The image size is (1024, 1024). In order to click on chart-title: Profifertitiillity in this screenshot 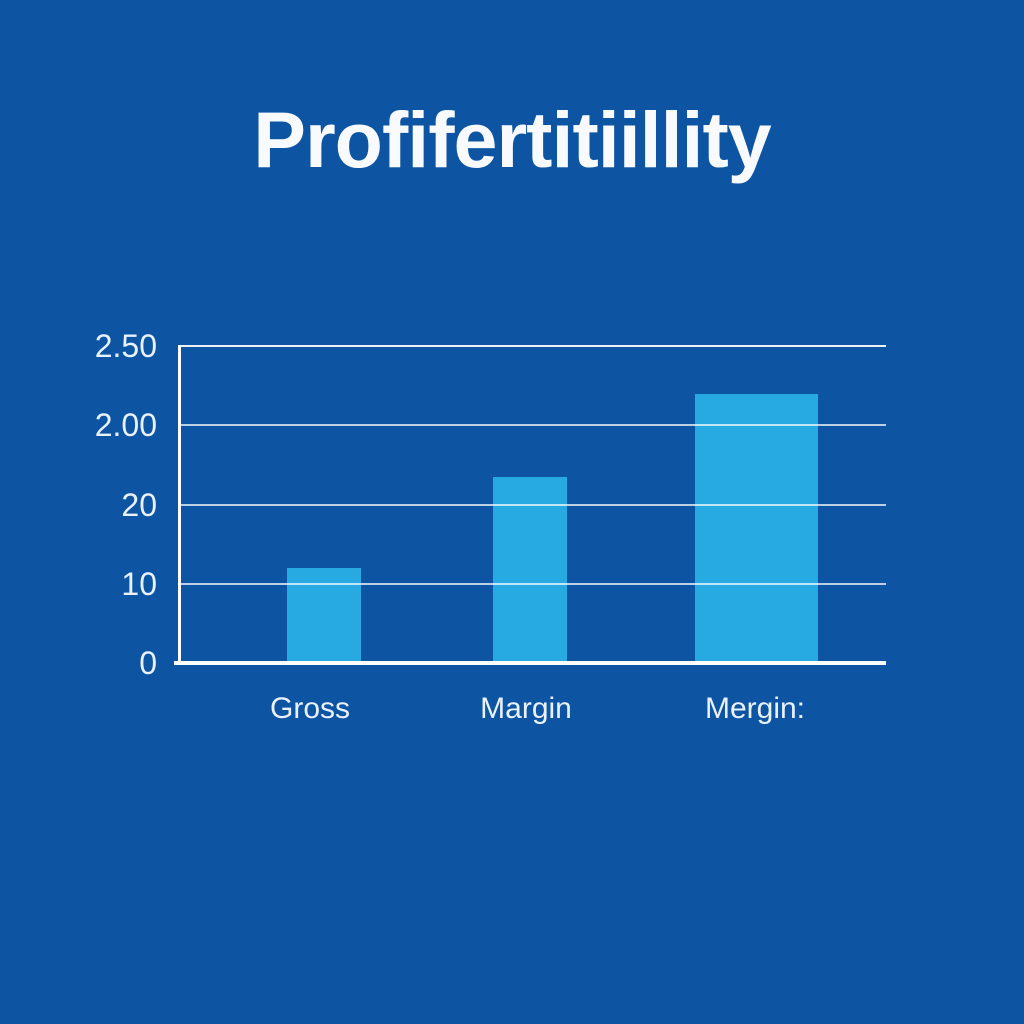, I will do `click(512, 139)`.